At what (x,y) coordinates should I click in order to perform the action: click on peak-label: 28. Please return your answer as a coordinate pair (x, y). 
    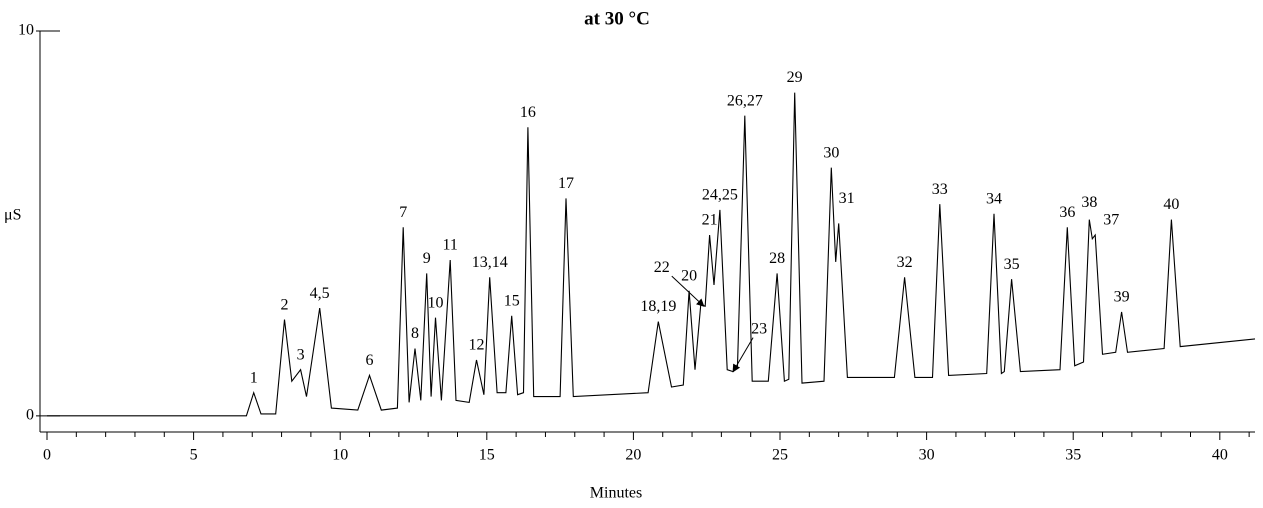
    Looking at the image, I should click on (777, 258).